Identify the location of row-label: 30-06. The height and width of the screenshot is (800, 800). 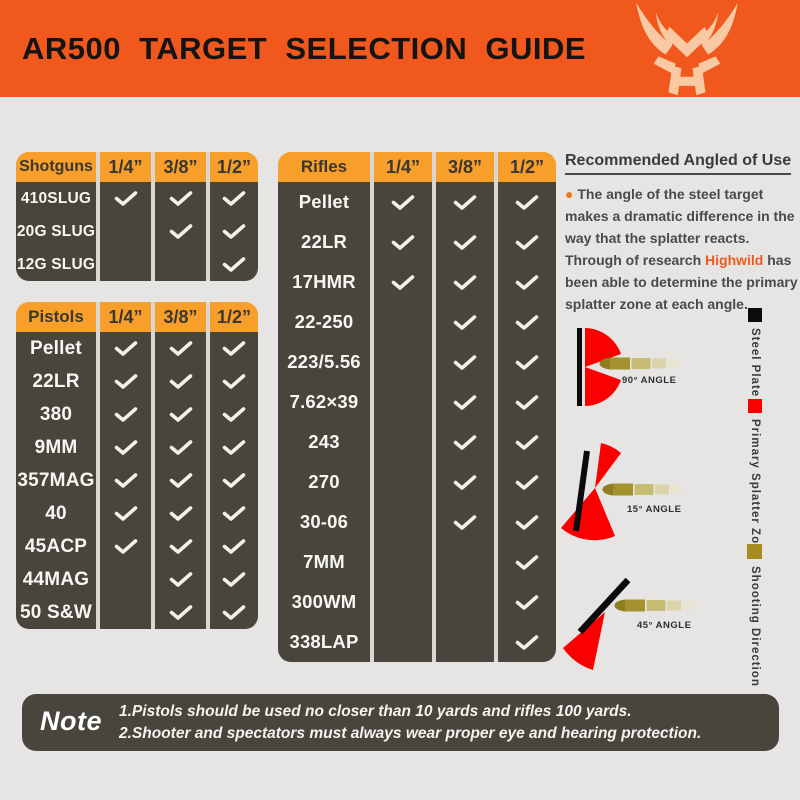
(324, 522).